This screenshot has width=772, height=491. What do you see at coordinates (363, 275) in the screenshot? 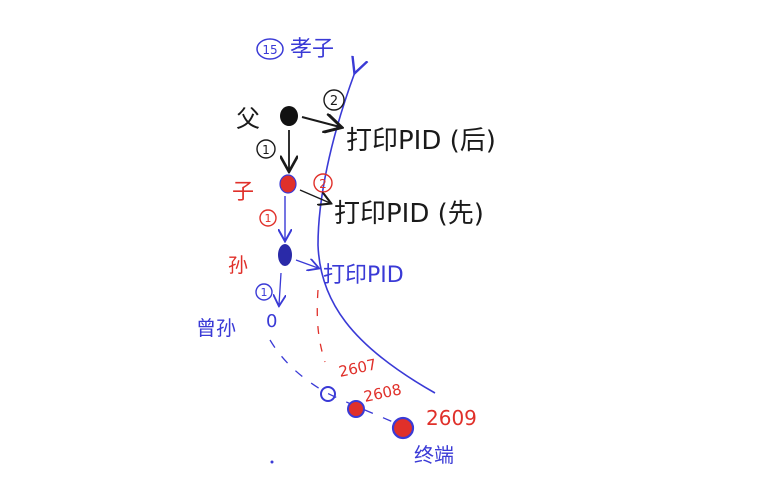
I see `print-grandson-text: 打印PID` at bounding box center [363, 275].